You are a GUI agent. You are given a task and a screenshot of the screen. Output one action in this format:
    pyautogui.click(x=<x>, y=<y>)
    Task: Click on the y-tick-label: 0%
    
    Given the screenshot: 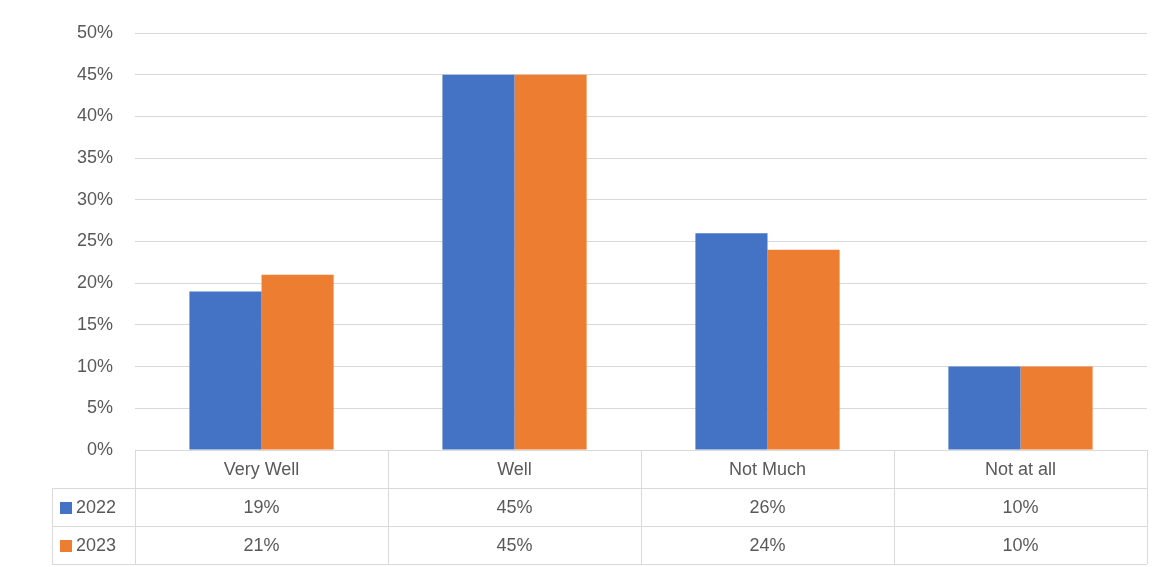 What is the action you would take?
    pyautogui.click(x=100, y=448)
    